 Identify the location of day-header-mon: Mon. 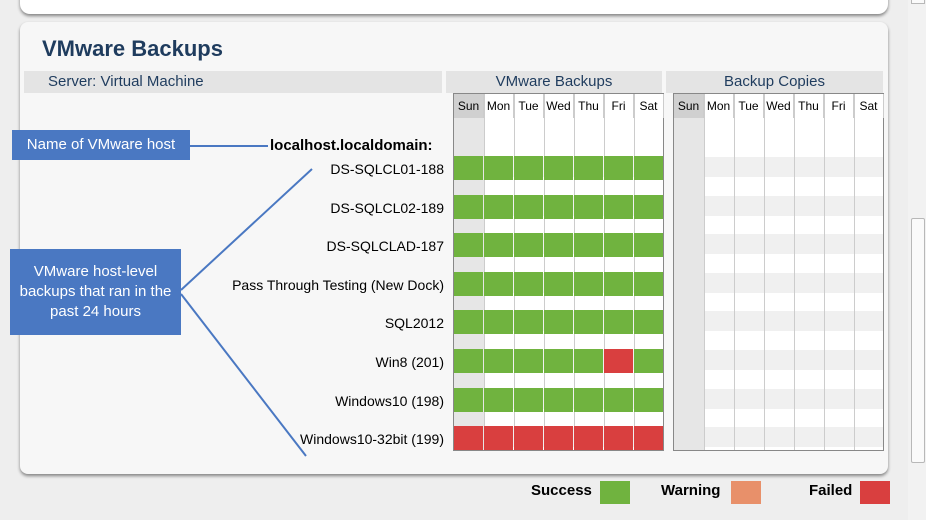
(719, 106).